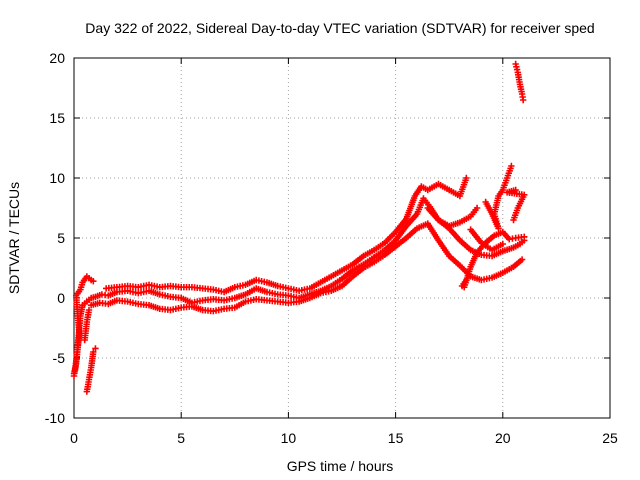 This screenshot has width=640, height=480. I want to click on x-tick-label: 10, so click(289, 438).